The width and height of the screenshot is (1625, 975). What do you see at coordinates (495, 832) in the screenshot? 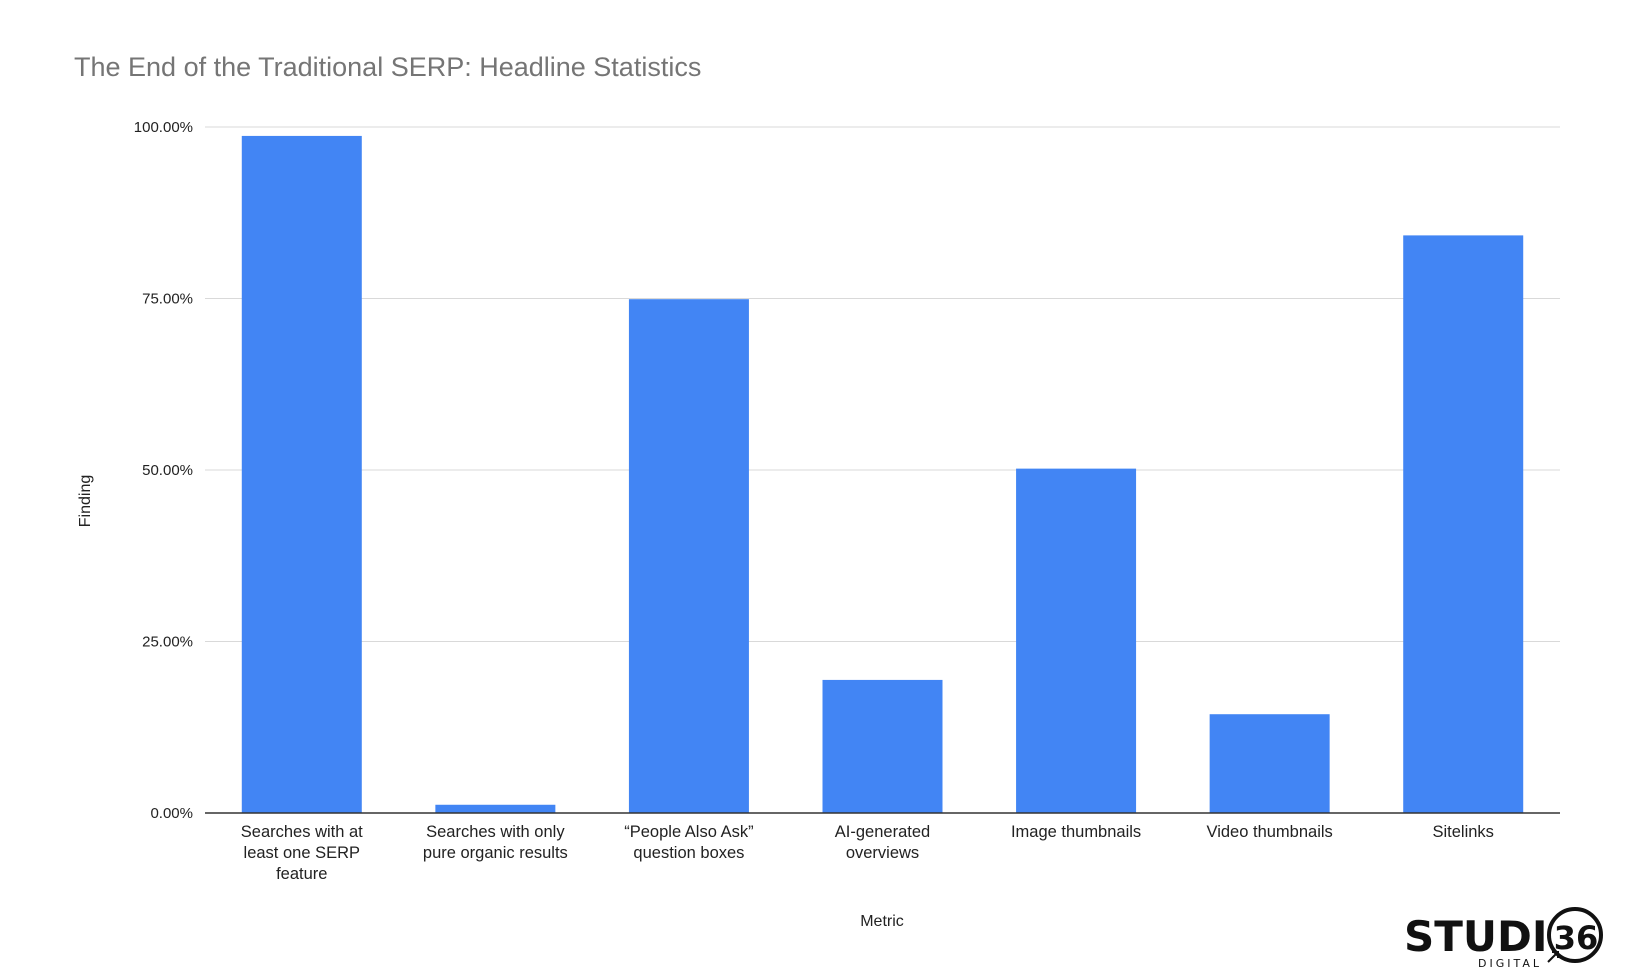
I see `x-category-label: Searches with only` at bounding box center [495, 832].